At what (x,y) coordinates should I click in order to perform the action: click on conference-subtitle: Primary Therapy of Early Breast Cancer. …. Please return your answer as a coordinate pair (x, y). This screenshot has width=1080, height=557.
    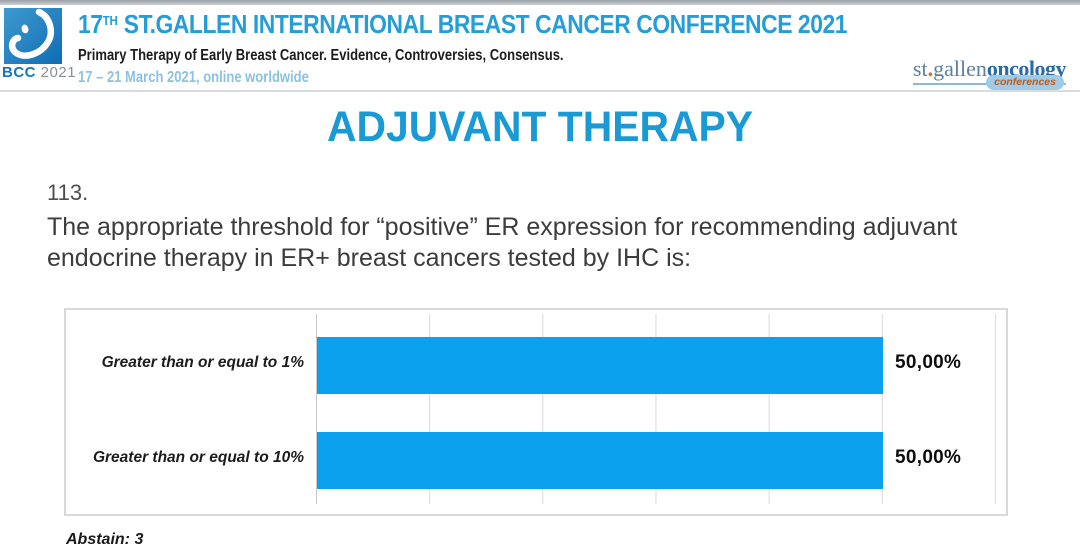
    Looking at the image, I should click on (321, 55).